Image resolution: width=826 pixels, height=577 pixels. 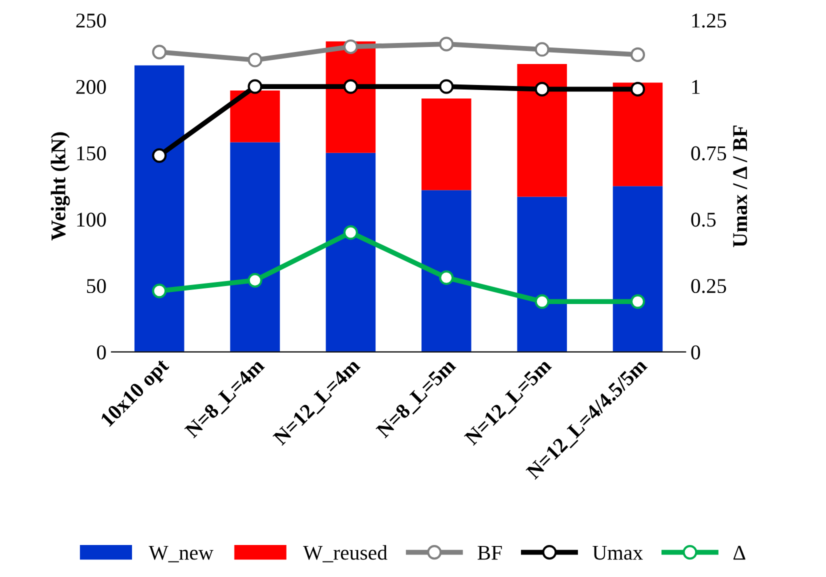 What do you see at coordinates (617, 553) in the screenshot?
I see `legend-label: Umax` at bounding box center [617, 553].